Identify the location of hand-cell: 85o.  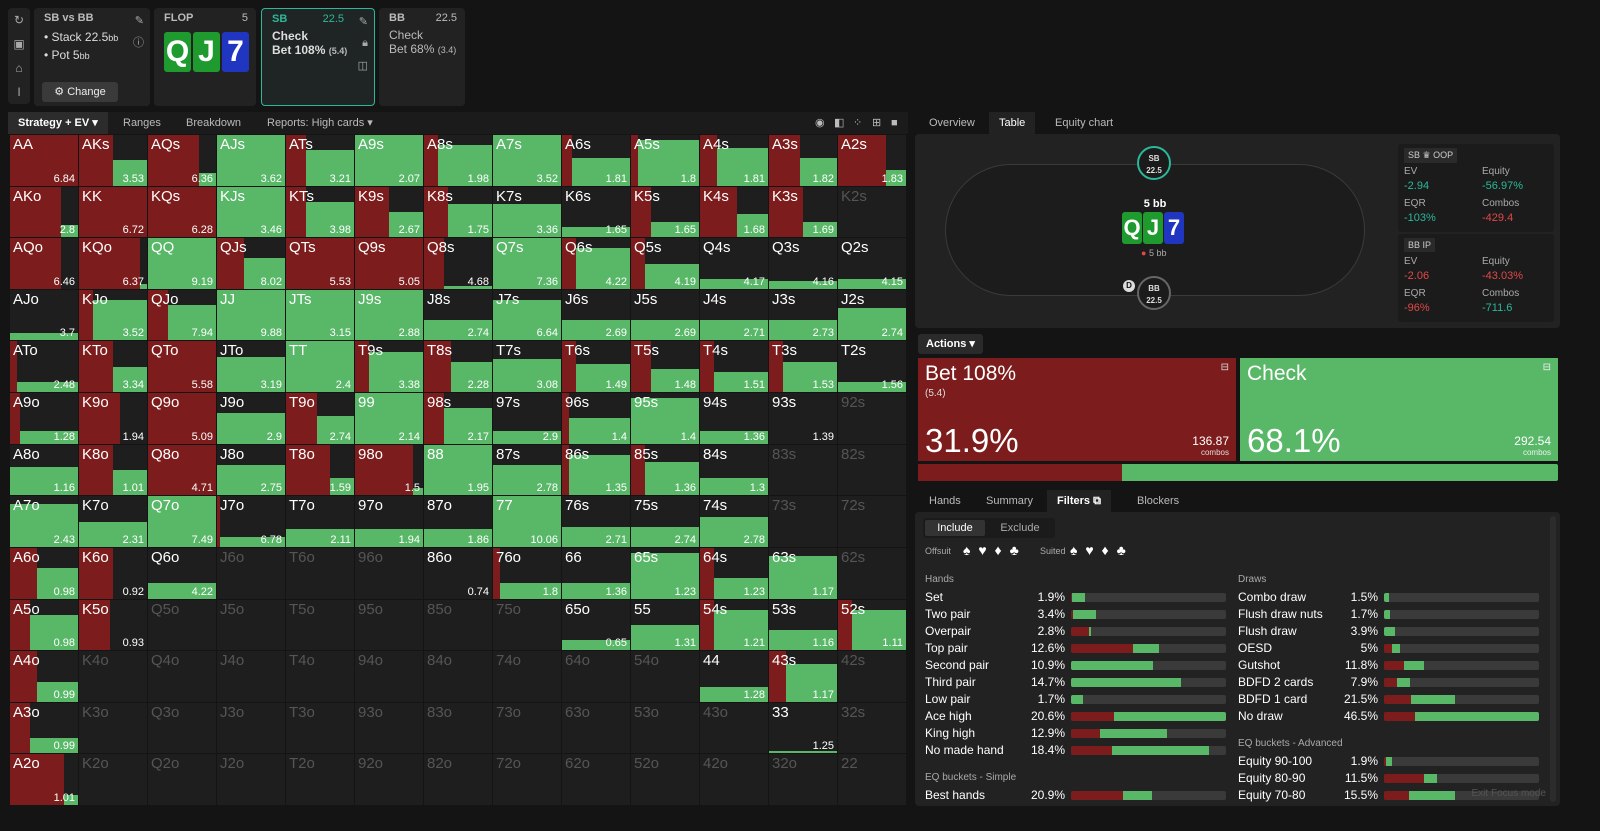
(458, 625).